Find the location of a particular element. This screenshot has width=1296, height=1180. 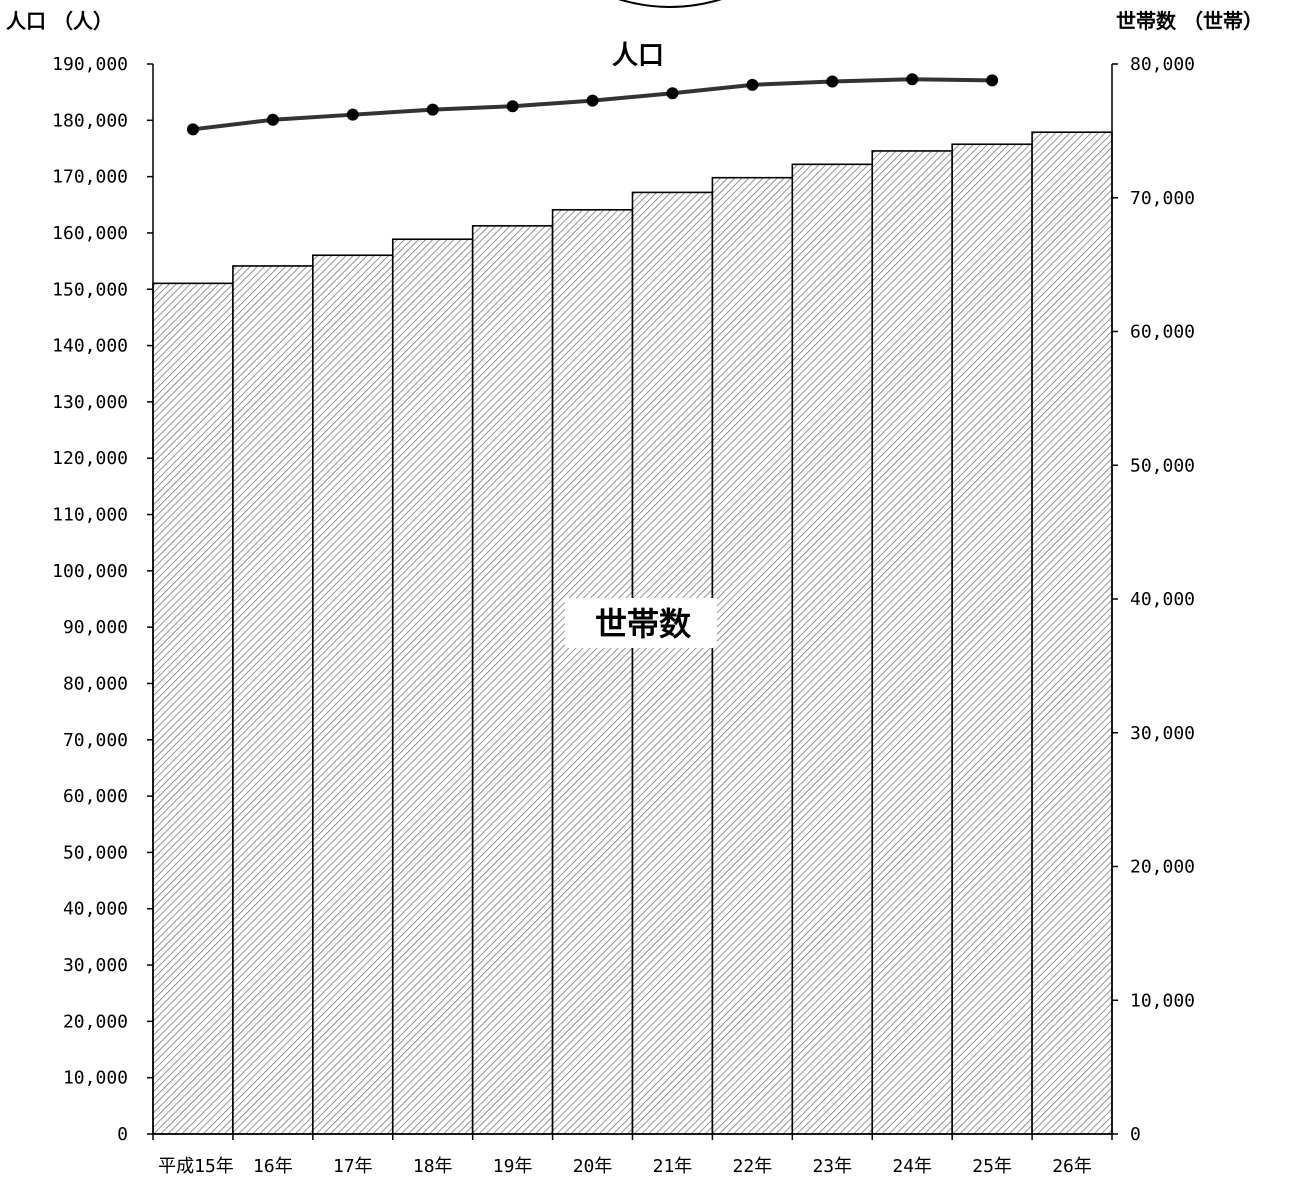

top-arc-decoration is located at coordinates (670, 4).